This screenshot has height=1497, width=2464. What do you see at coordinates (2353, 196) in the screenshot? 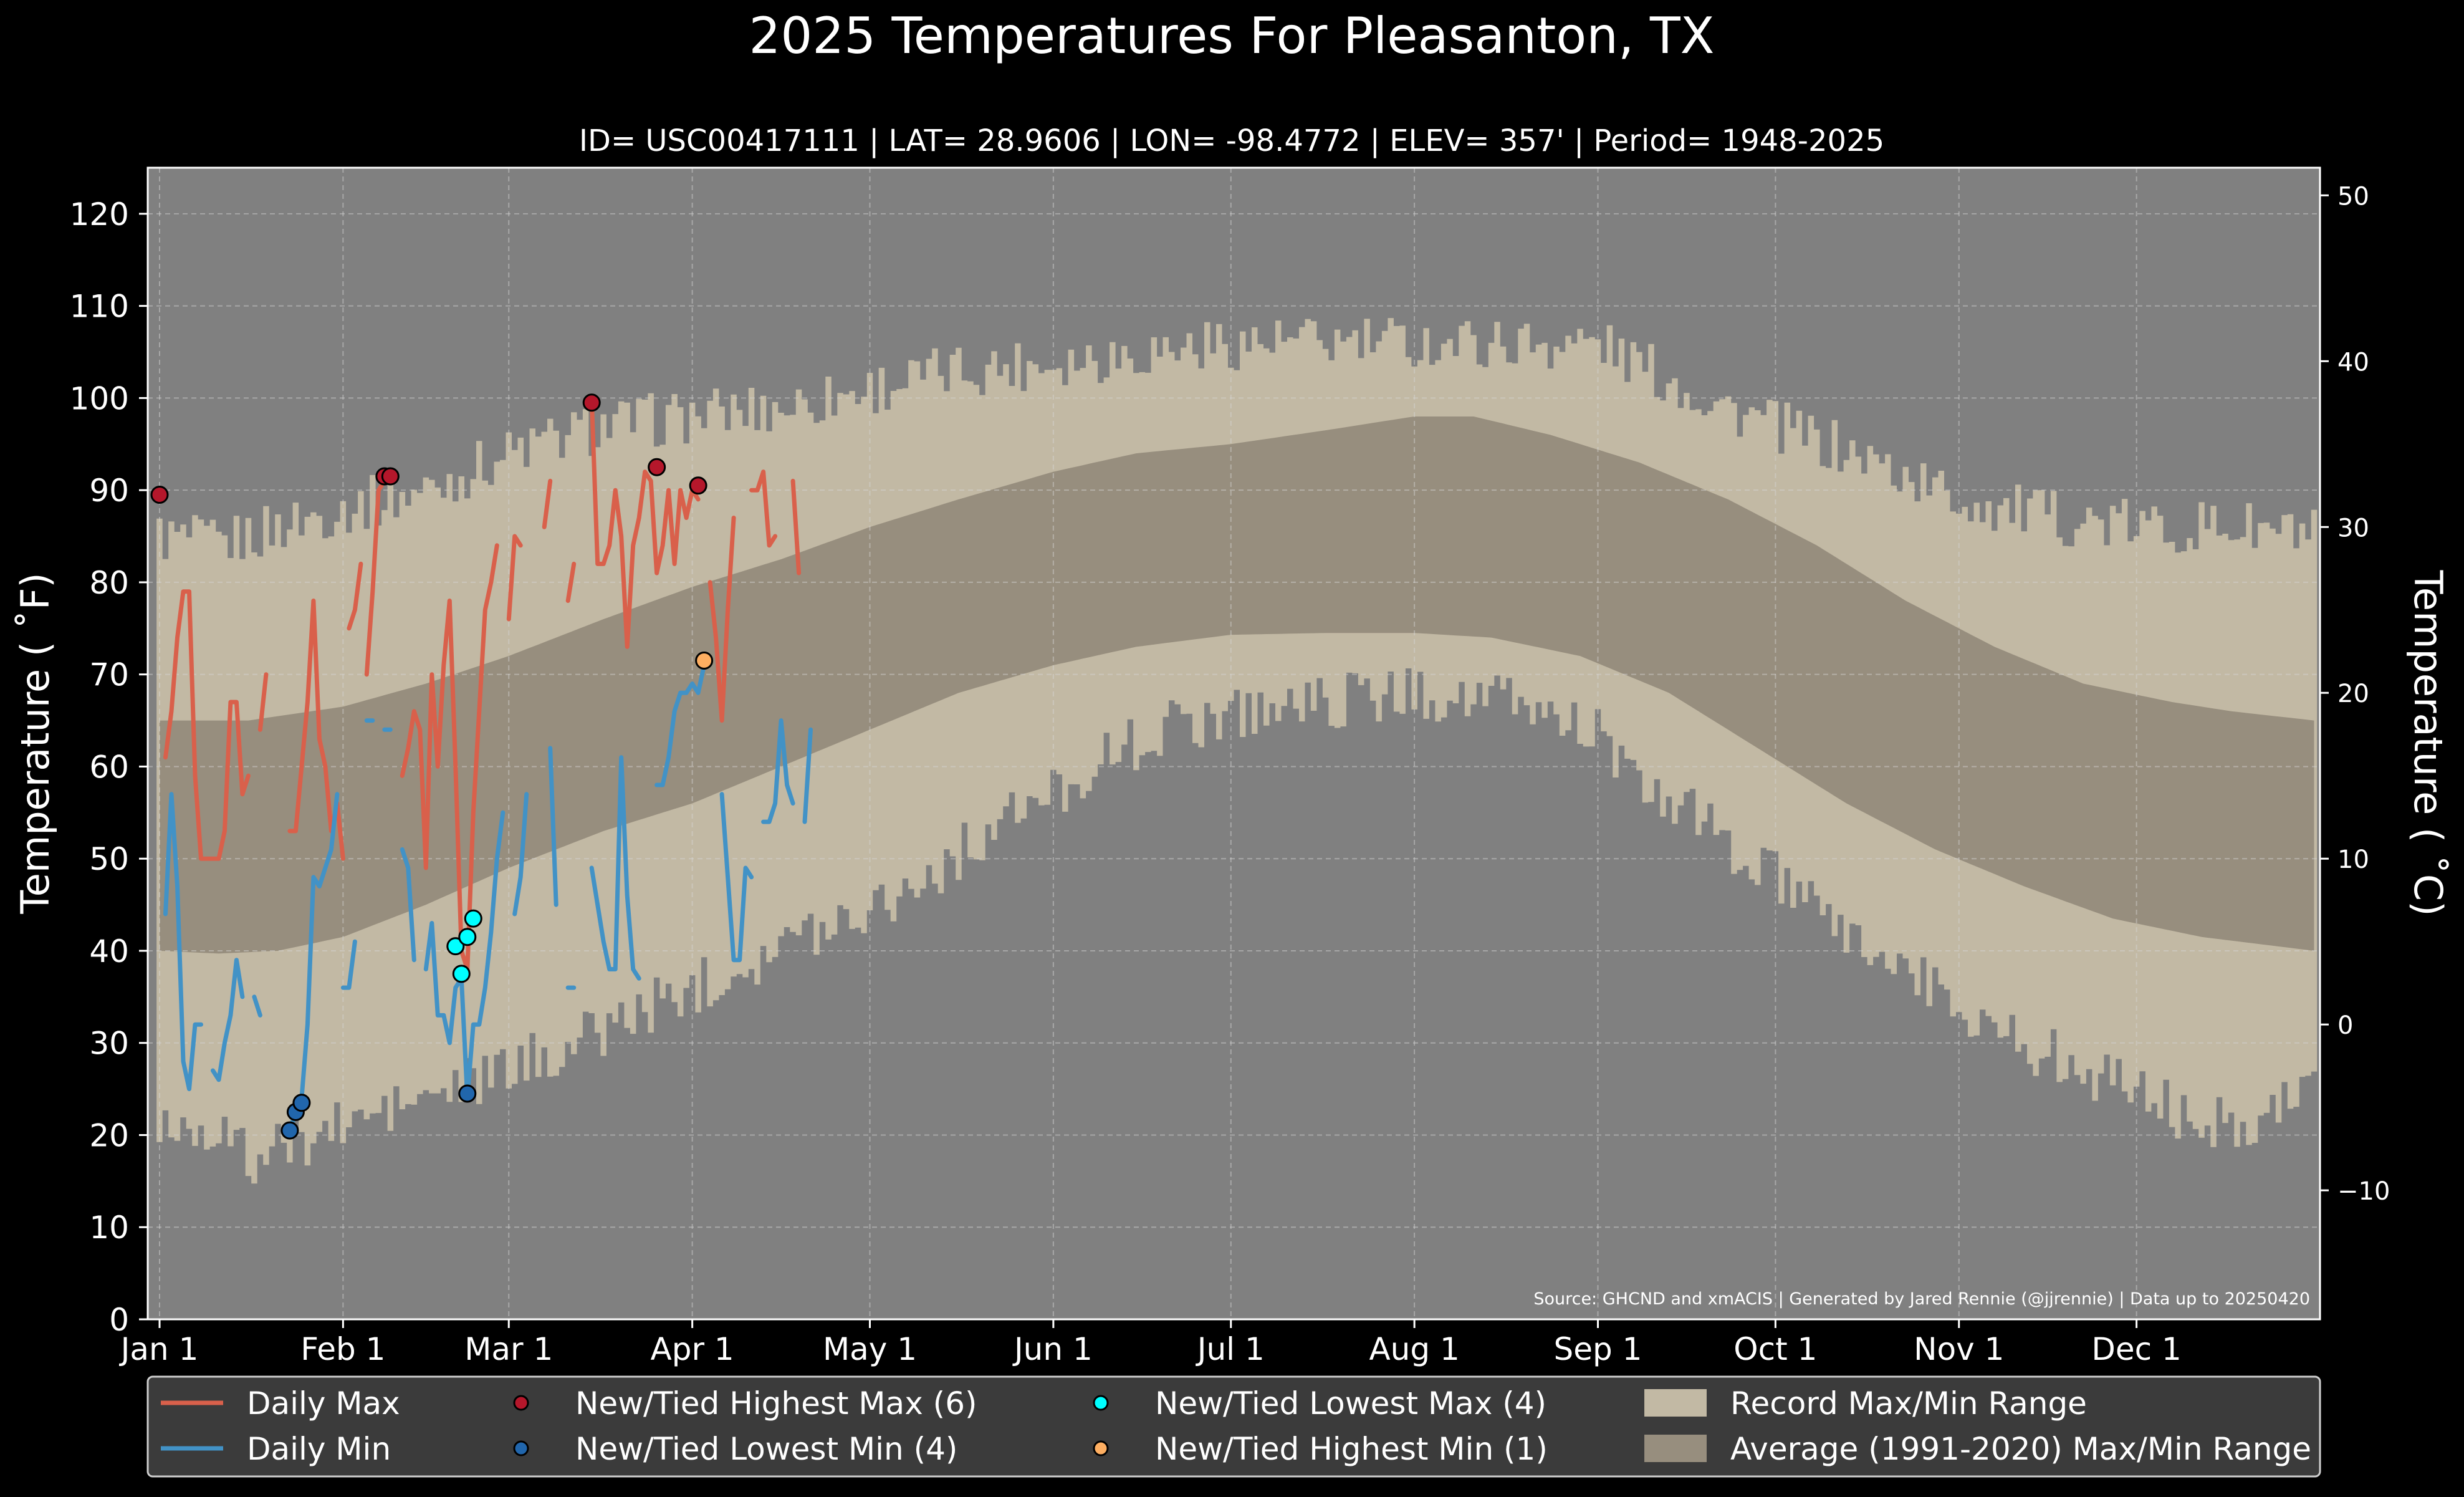
I see `y2-tick-label: 50` at bounding box center [2353, 196].